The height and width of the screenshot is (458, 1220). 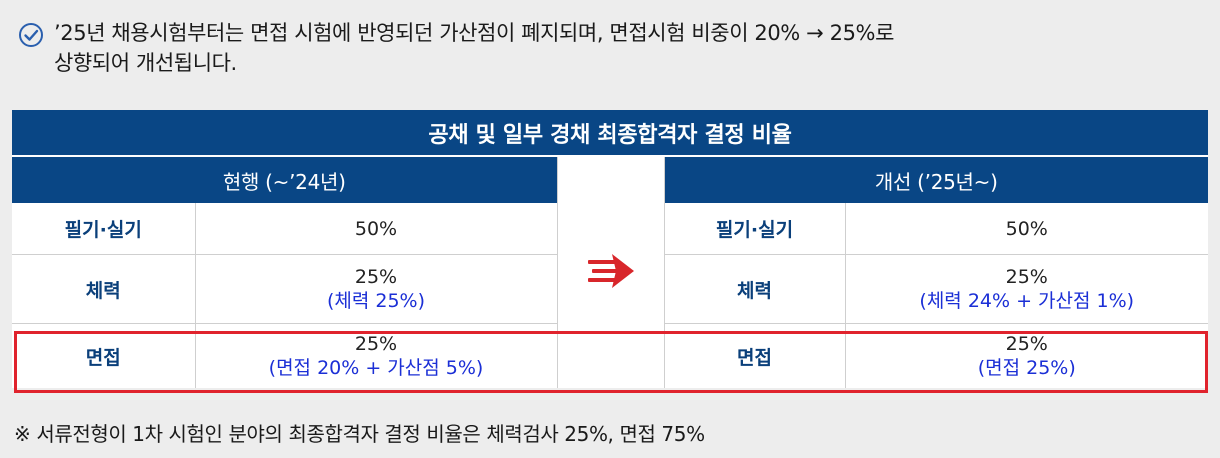 What do you see at coordinates (376, 368) in the screenshot?
I see `current-sub: (면접 20% + 가산점 5%)` at bounding box center [376, 368].